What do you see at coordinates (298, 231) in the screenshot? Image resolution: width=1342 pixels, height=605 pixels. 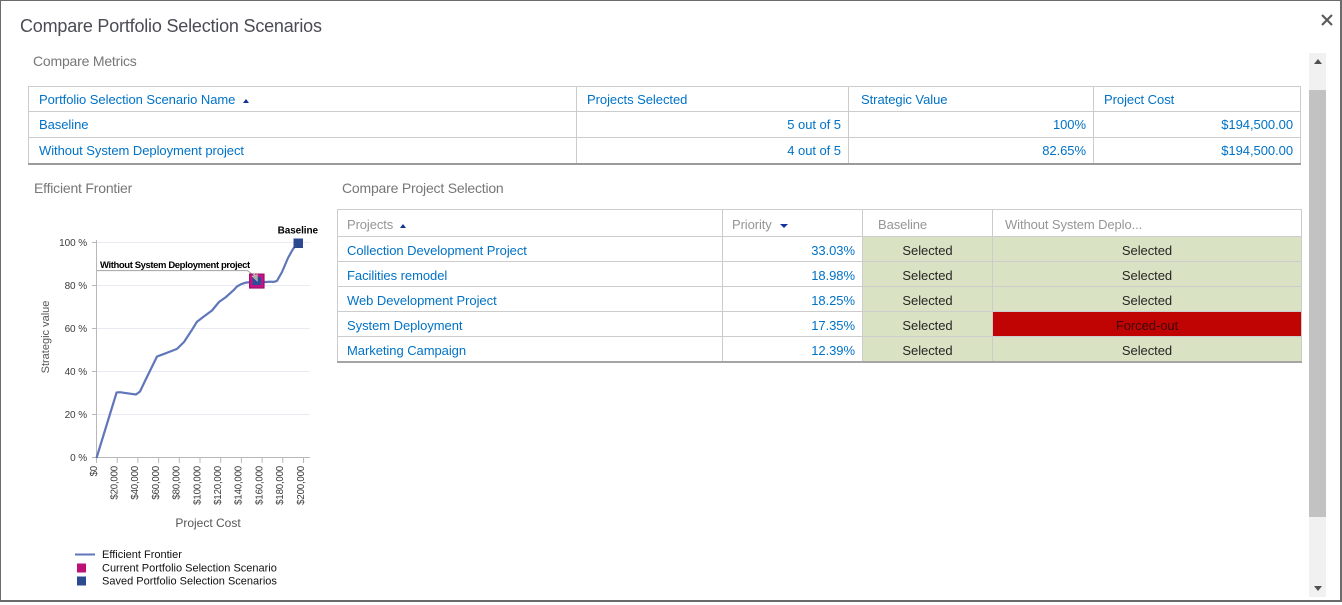 I see `svg-text: Baseline` at bounding box center [298, 231].